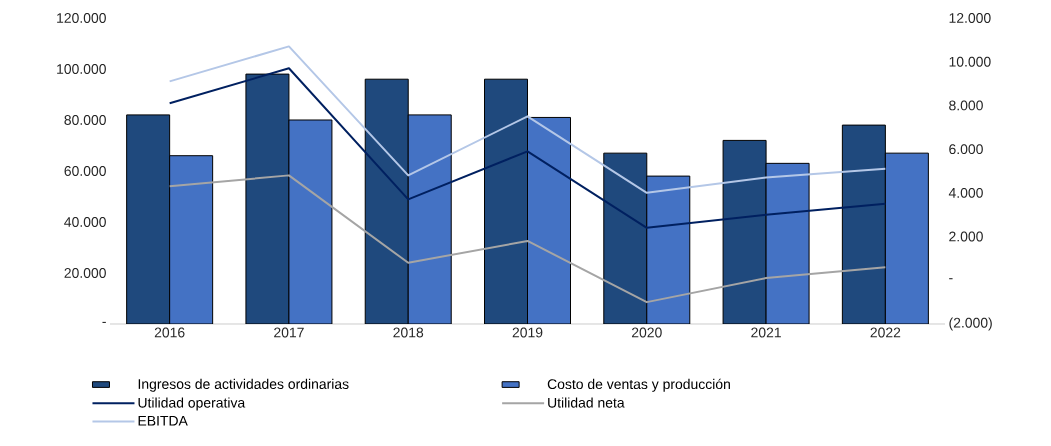  Describe the element at coordinates (970, 324) in the screenshot. I see `y2-tick-label: (2.000)` at that location.